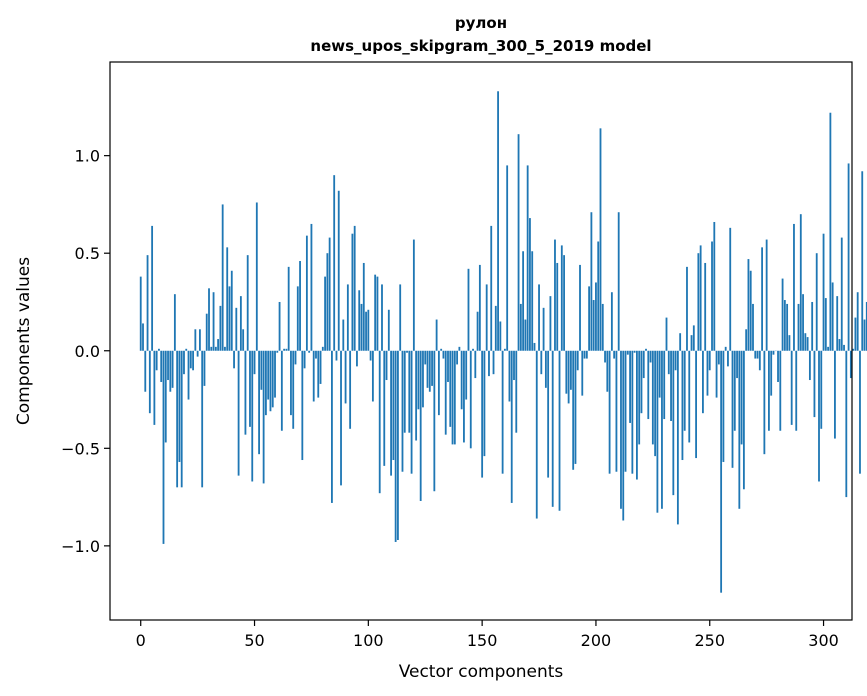 Image resolution: width=867 pixels, height=696 pixels. Describe the element at coordinates (823, 640) in the screenshot. I see `x-tick-label: 300` at that location.